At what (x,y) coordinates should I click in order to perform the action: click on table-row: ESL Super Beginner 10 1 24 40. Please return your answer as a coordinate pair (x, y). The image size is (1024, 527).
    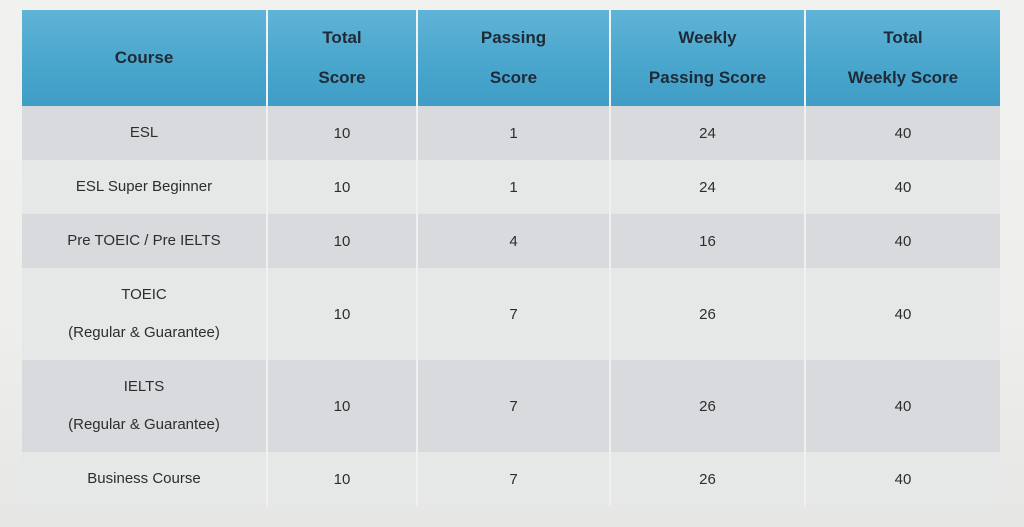
    Looking at the image, I should click on (511, 187).